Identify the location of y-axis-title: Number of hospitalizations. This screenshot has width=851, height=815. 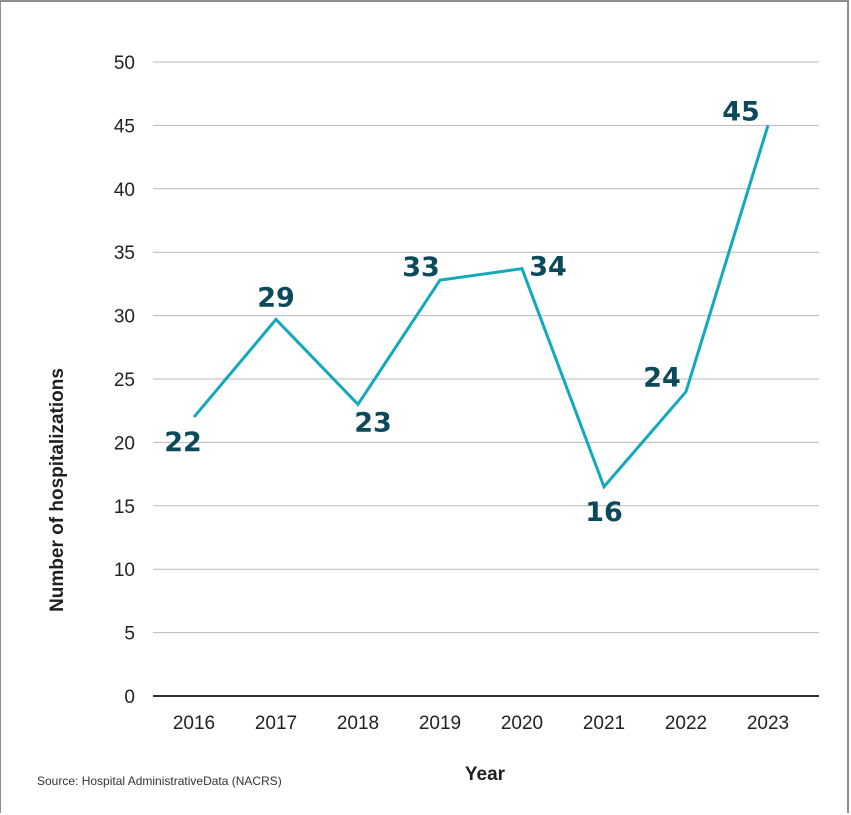
(57, 490).